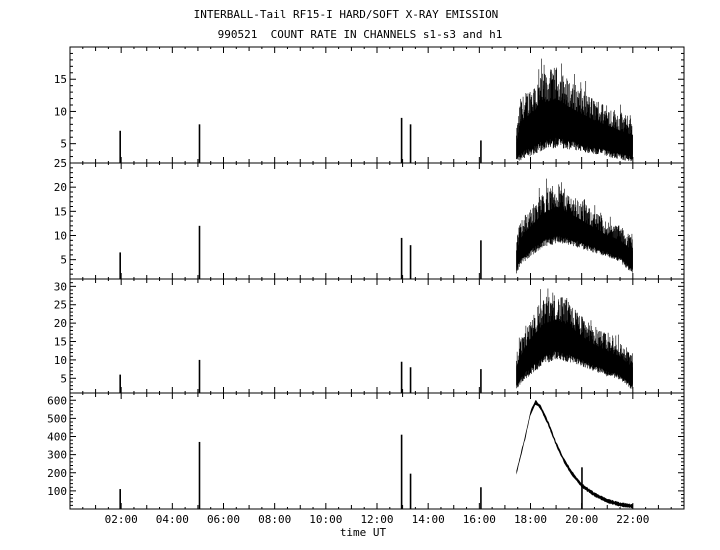  What do you see at coordinates (60, 323) in the screenshot?
I see `y-tick-label-s3: 20` at bounding box center [60, 323].